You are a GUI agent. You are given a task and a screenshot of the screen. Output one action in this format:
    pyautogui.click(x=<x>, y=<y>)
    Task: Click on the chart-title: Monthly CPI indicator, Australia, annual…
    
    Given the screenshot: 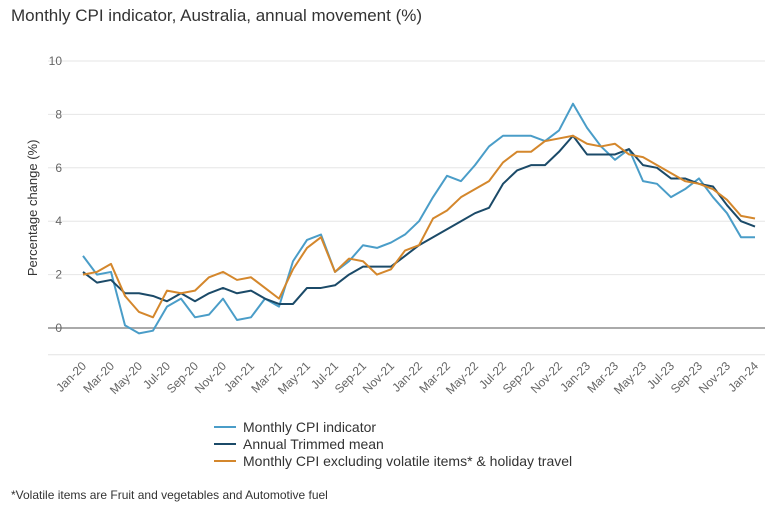 What is the action you would take?
    pyautogui.click(x=217, y=15)
    